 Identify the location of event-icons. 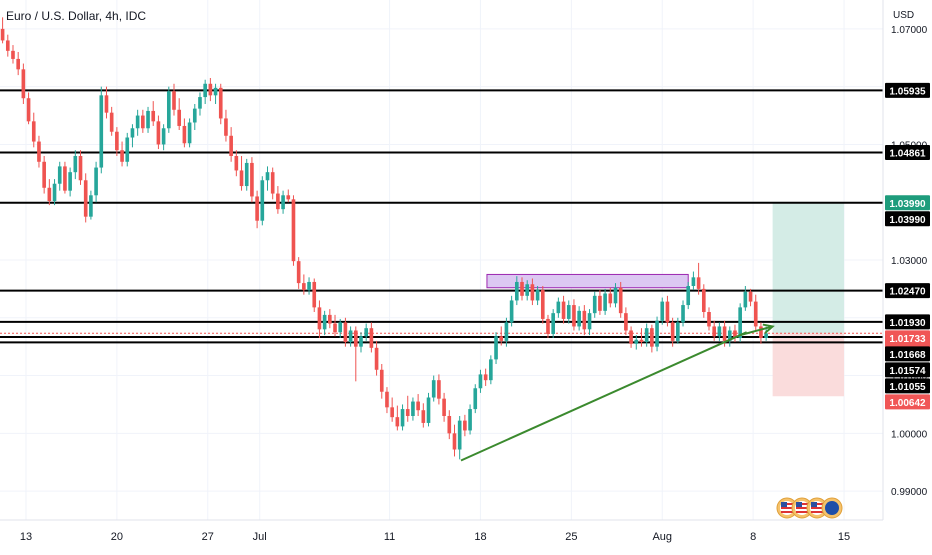
(809, 508).